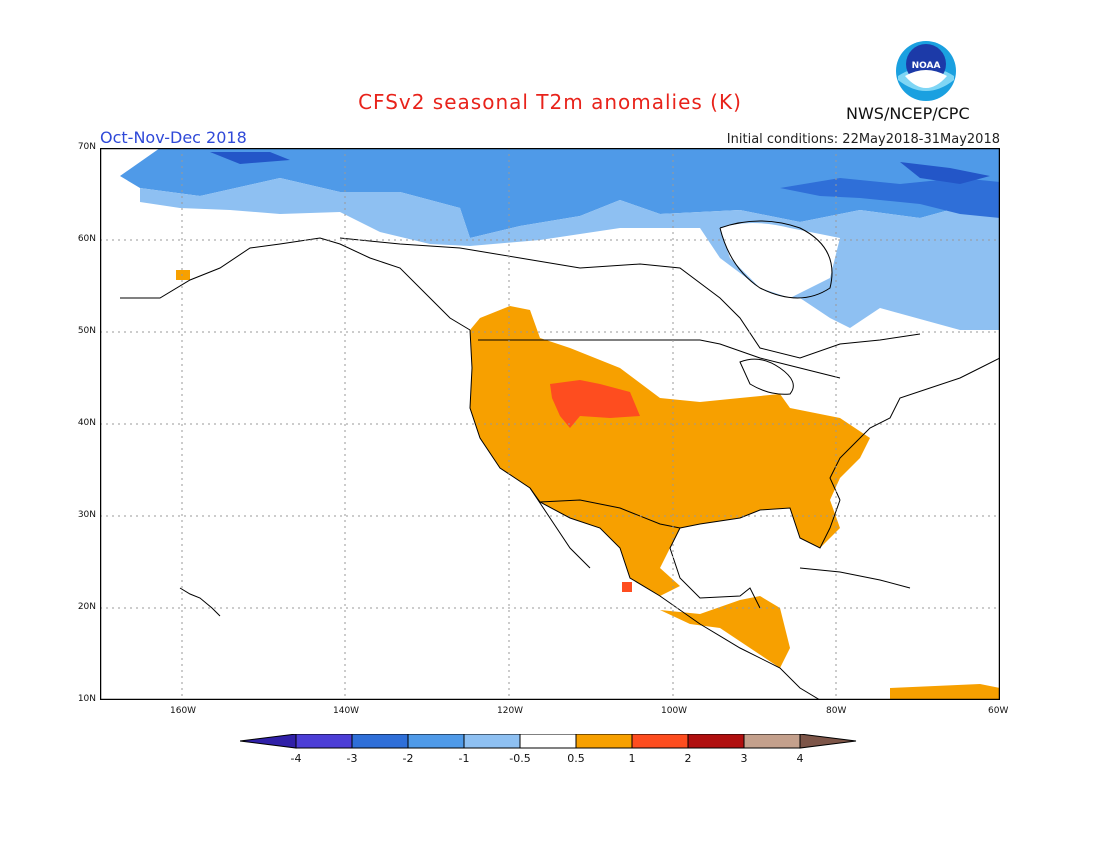 This screenshot has width=1100, height=850. I want to click on colorbar-max-arrow, so click(828, 741).